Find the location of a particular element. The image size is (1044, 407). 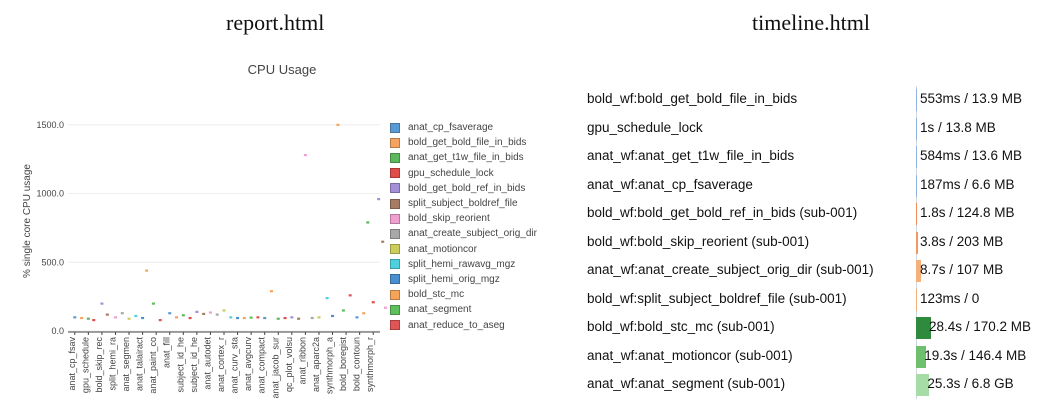

x-tick-label: gpu_schedule is located at coordinates (85, 365).